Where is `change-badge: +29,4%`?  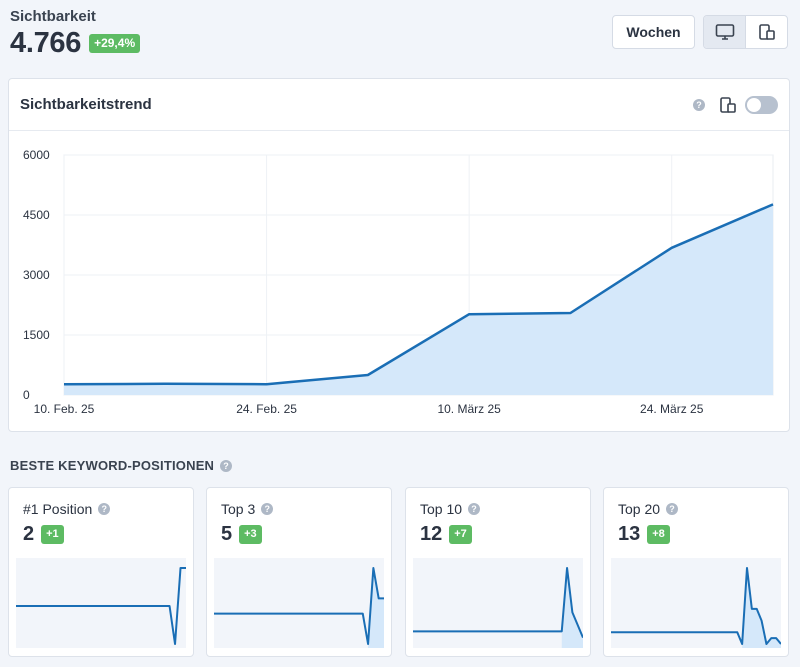 change-badge: +29,4% is located at coordinates (115, 43).